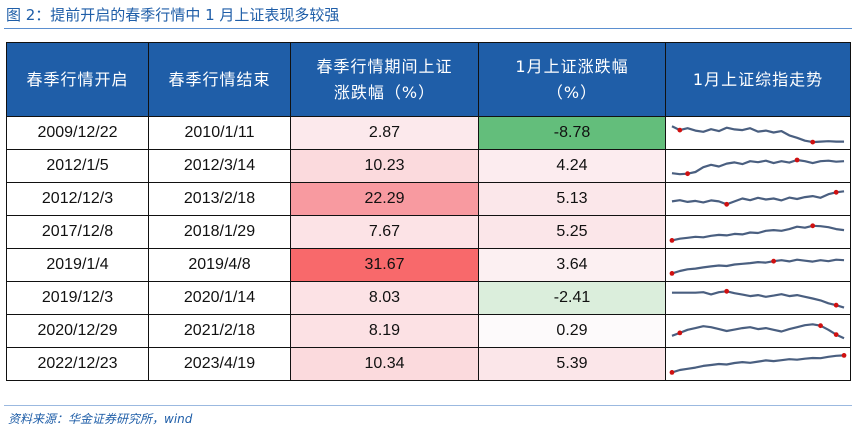 The image size is (856, 431). I want to click on cell-jan-change: -8.78, so click(572, 133).